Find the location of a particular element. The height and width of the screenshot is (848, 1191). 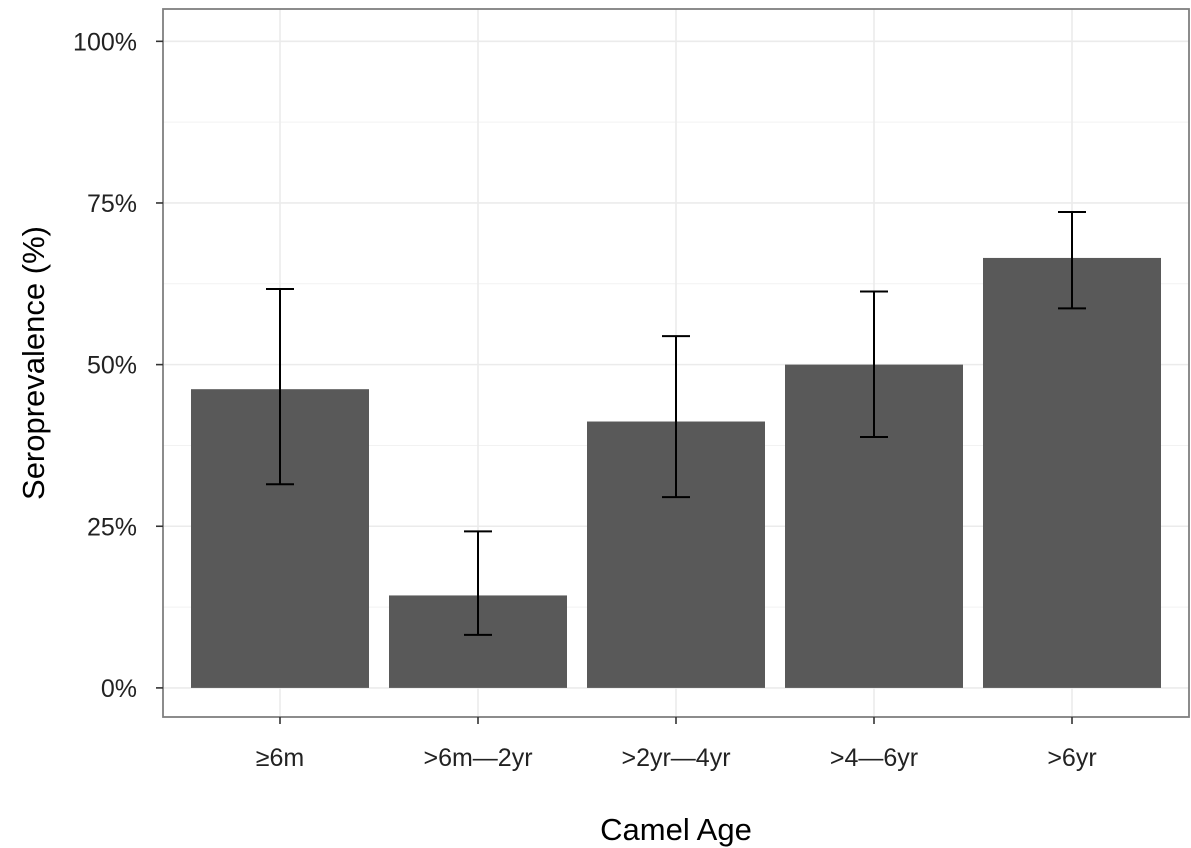

x-axis-title: Camel Age is located at coordinates (676, 829).